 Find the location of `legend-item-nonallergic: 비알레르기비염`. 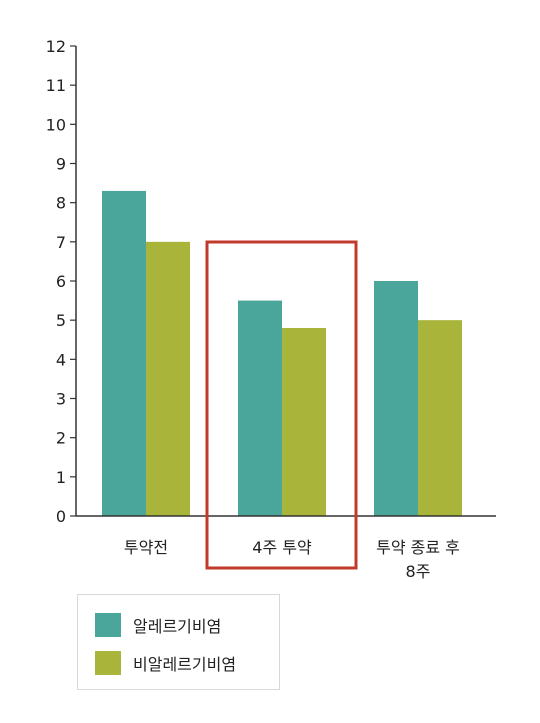

legend-item-nonallergic: 비알레르기비염 is located at coordinates (165, 663).